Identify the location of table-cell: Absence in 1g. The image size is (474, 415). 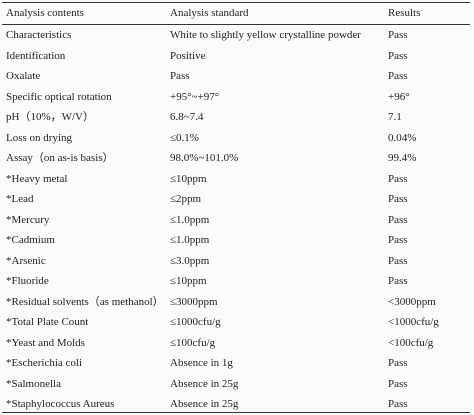
(201, 363).